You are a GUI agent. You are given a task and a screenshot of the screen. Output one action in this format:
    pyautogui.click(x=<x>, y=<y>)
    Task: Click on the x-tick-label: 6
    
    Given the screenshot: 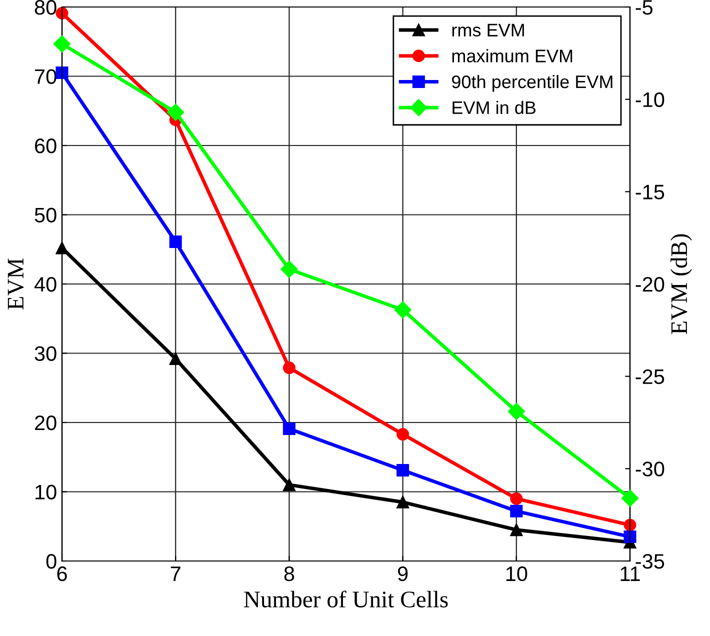 What is the action you would take?
    pyautogui.click(x=62, y=574)
    